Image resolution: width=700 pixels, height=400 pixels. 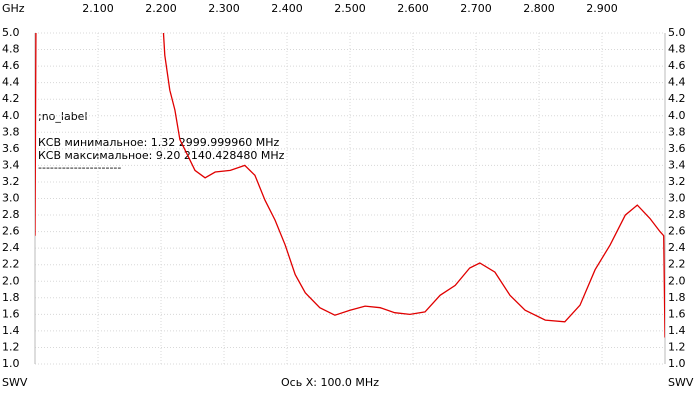 What do you see at coordinates (13, 8) in the screenshot?
I see `x-unit-label: GHz` at bounding box center [13, 8].